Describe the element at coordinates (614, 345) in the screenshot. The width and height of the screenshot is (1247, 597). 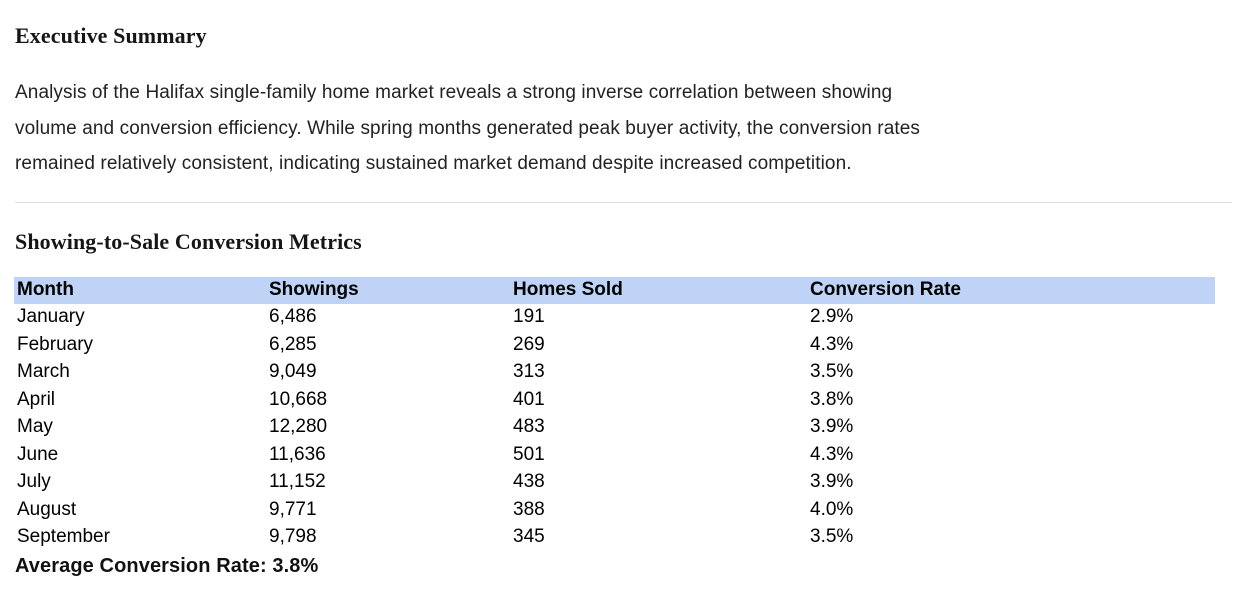
I see `table-row: February 6,285 269 4.3%` at that location.